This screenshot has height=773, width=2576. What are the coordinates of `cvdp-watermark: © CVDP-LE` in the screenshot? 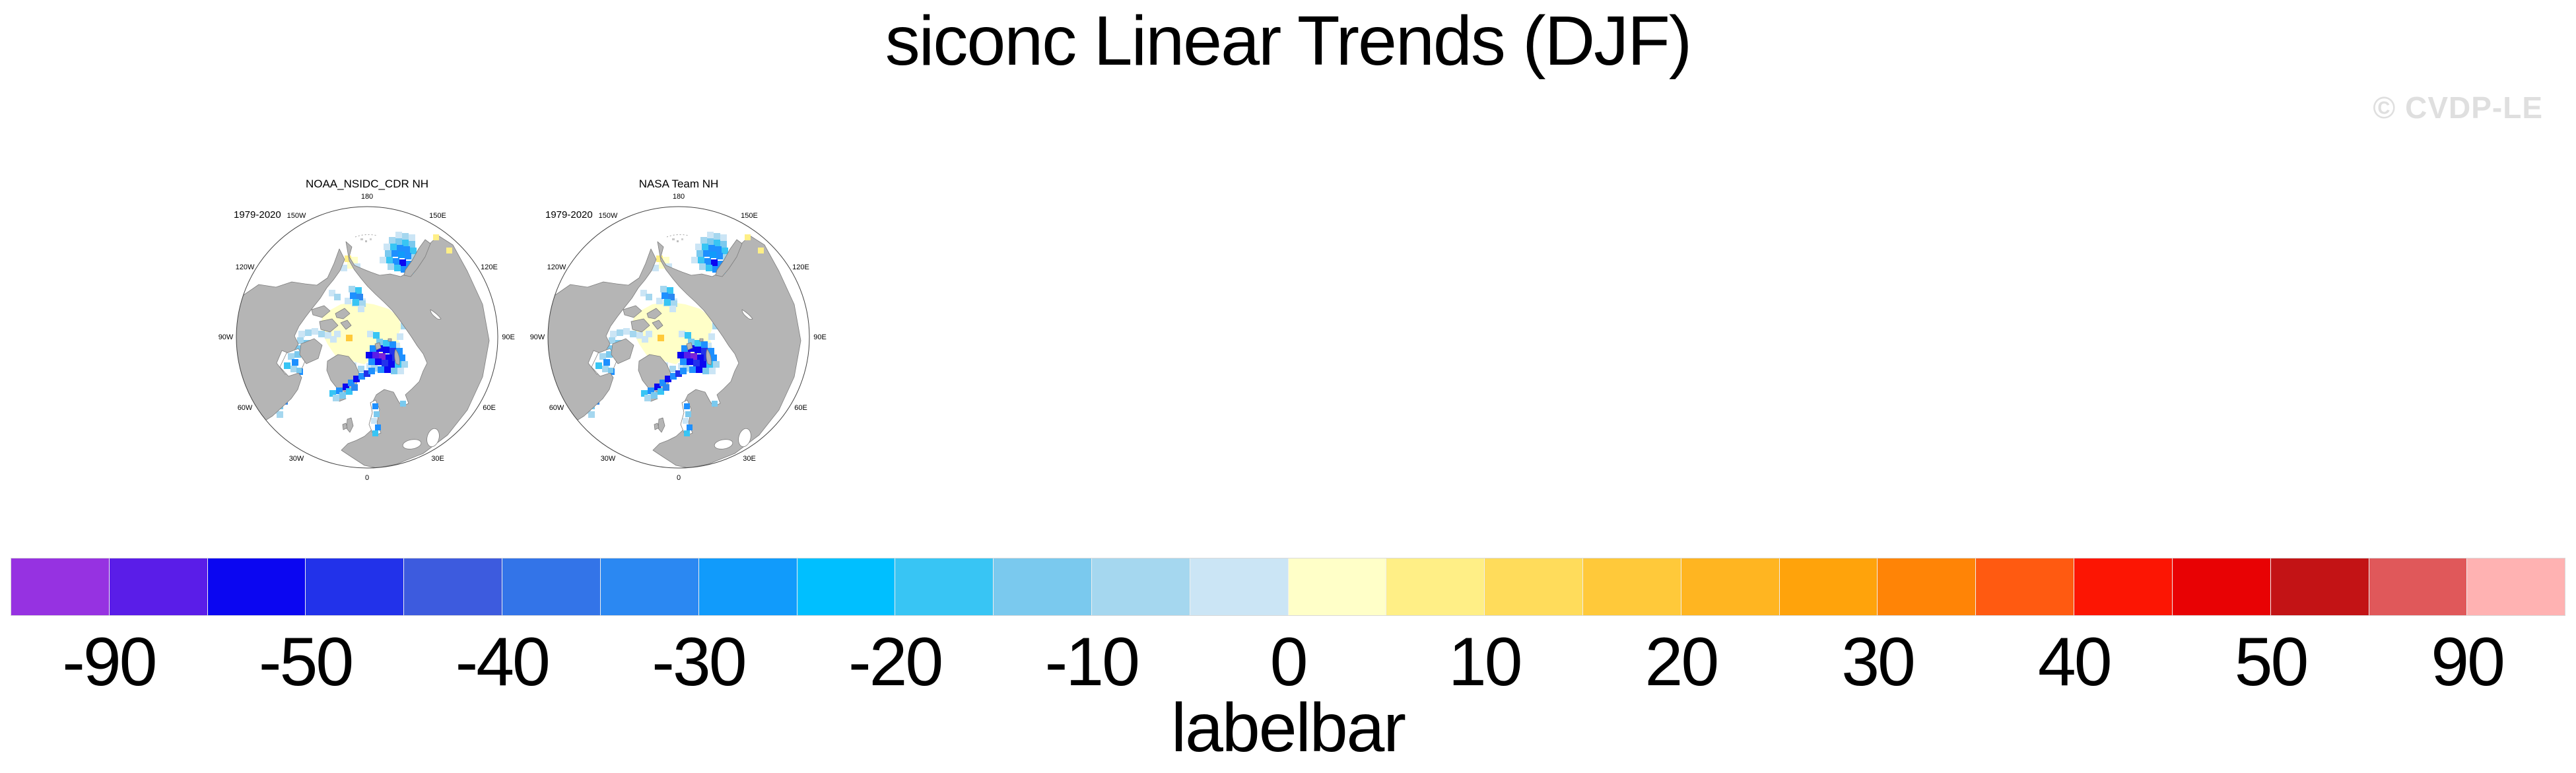 It's located at (2458, 107).